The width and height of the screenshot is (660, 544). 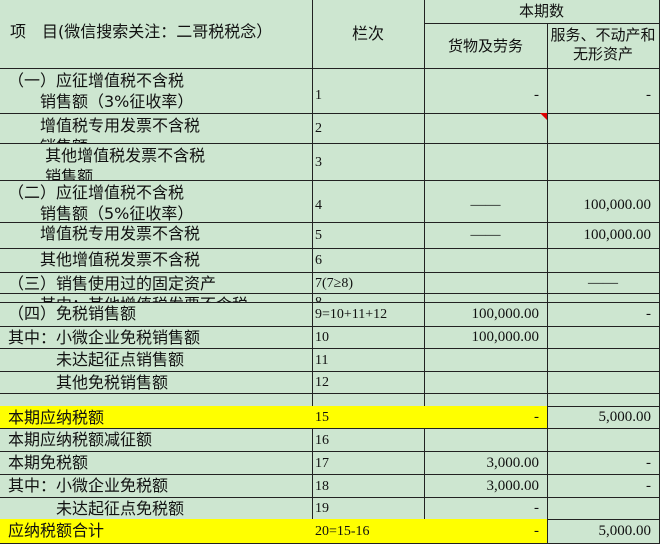 I want to click on row-hidden-goods-cell, so click(x=486, y=400).